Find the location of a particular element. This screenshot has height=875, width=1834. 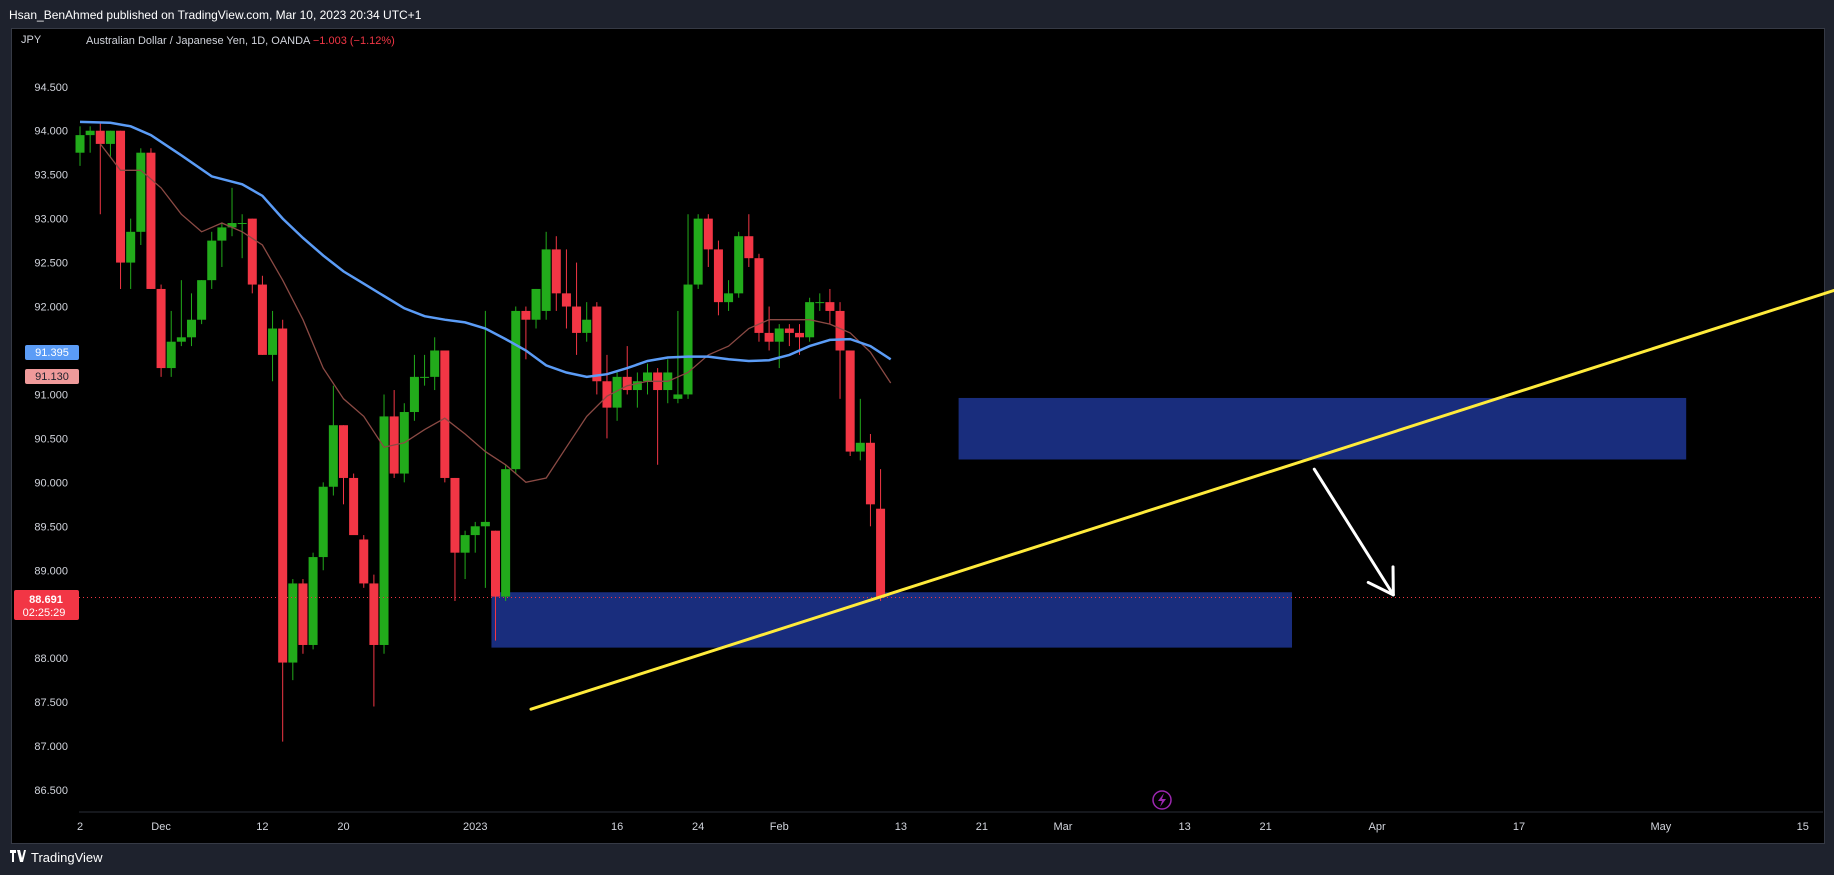

brand-name: TradingView is located at coordinates (67, 857).